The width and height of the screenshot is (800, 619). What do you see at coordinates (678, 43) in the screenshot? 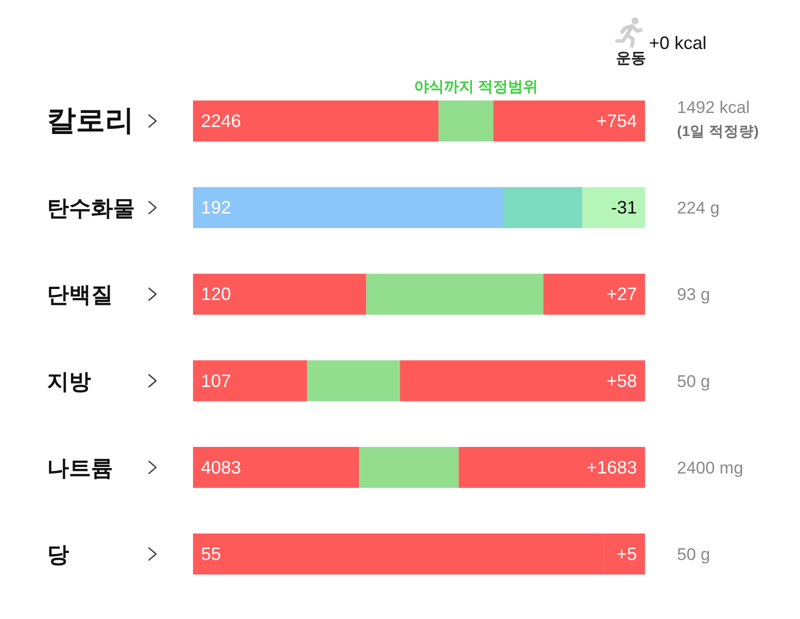
I see `text: +0 kcal` at bounding box center [678, 43].